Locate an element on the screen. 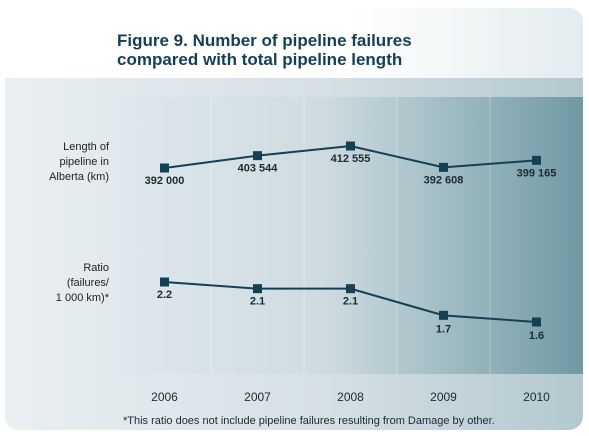  x-tick-label: 2008 is located at coordinates (350, 397).